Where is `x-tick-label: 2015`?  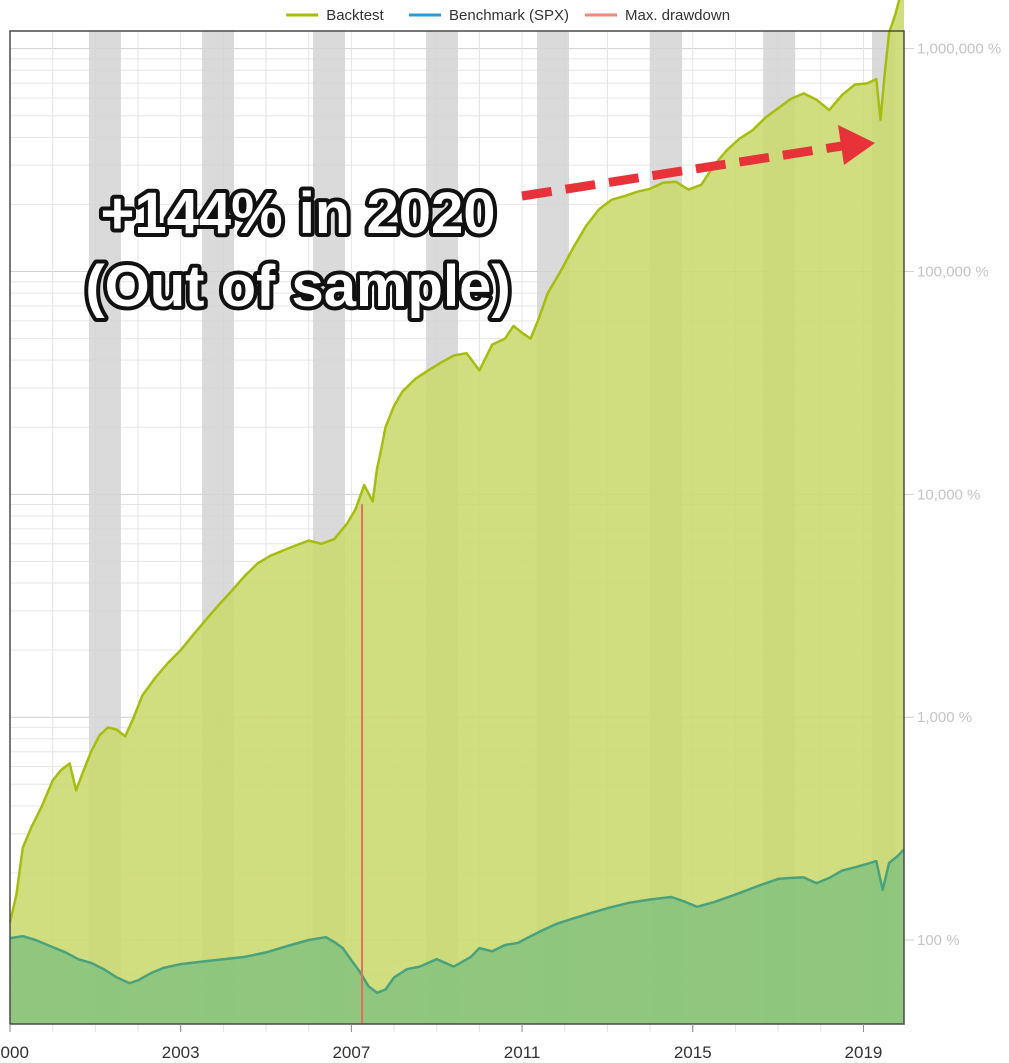 x-tick-label: 2015 is located at coordinates (693, 1052).